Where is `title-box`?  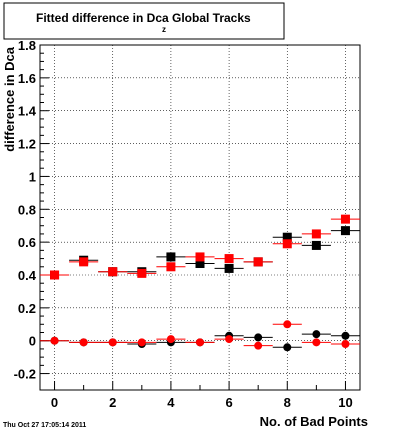
title-box is located at coordinates (144, 21).